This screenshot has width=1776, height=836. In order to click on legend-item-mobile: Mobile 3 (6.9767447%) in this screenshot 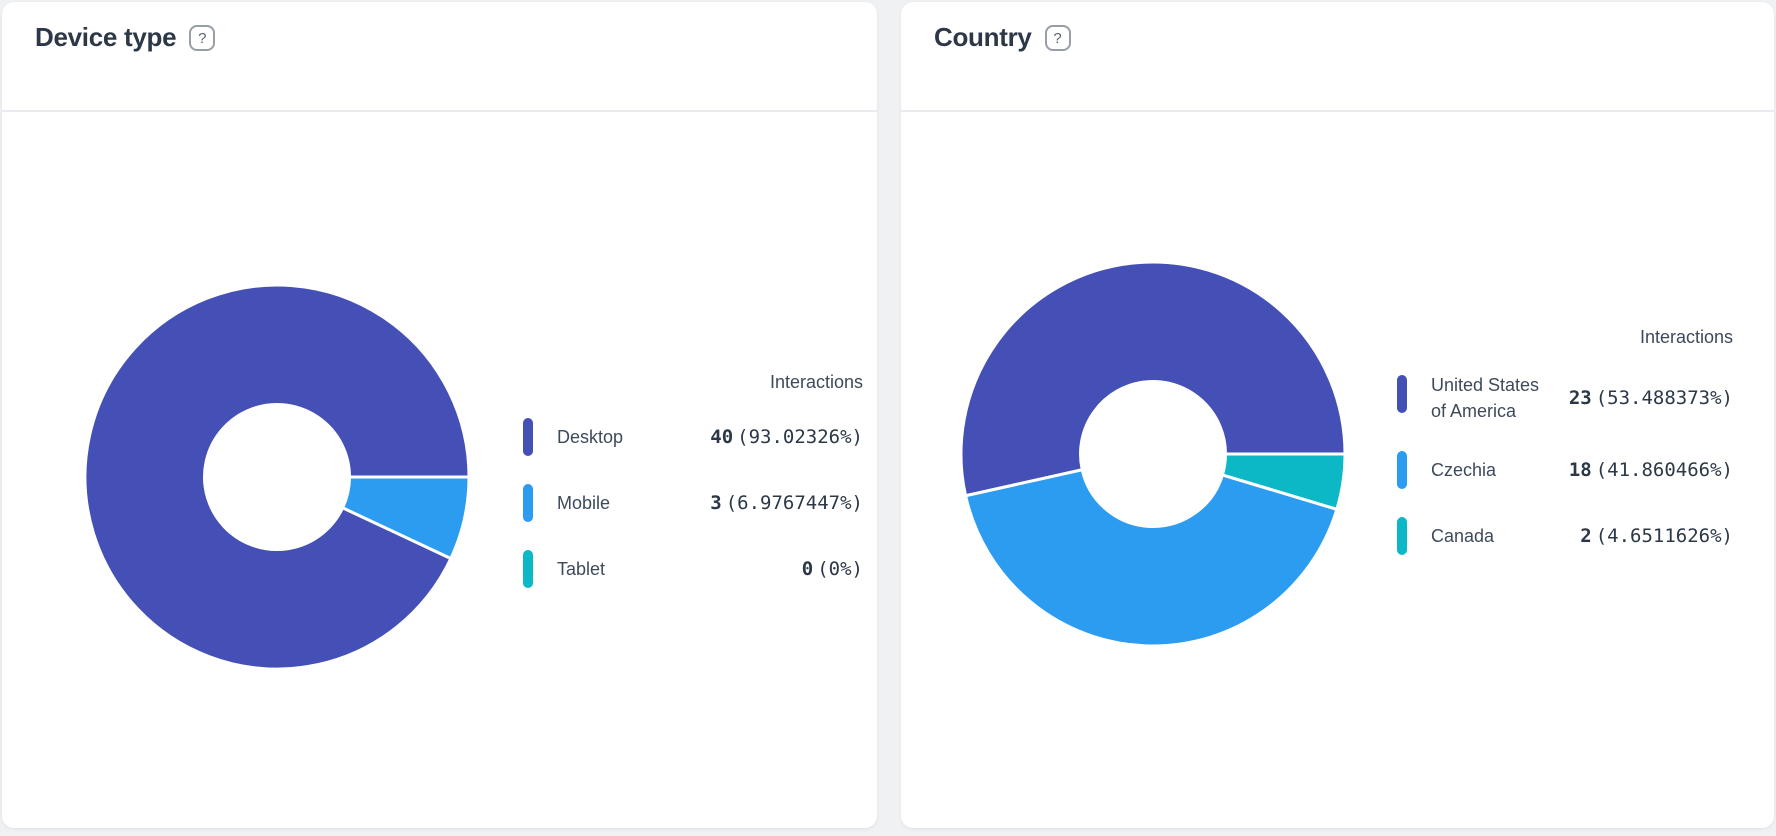, I will do `click(693, 503)`.